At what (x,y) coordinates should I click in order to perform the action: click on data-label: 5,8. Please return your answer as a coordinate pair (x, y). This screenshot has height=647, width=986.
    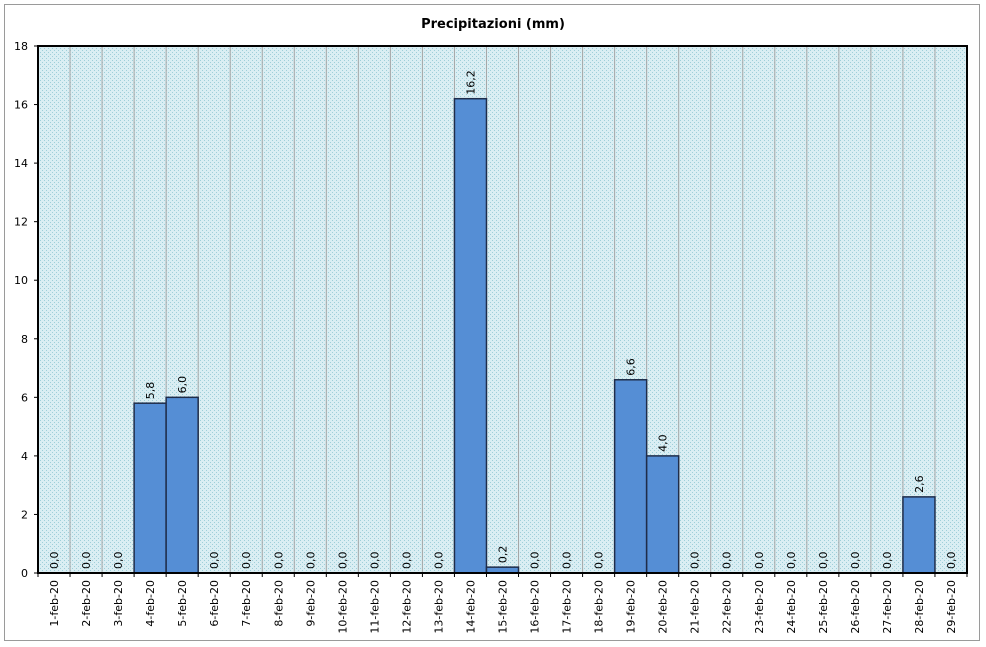
    Looking at the image, I should click on (150, 391).